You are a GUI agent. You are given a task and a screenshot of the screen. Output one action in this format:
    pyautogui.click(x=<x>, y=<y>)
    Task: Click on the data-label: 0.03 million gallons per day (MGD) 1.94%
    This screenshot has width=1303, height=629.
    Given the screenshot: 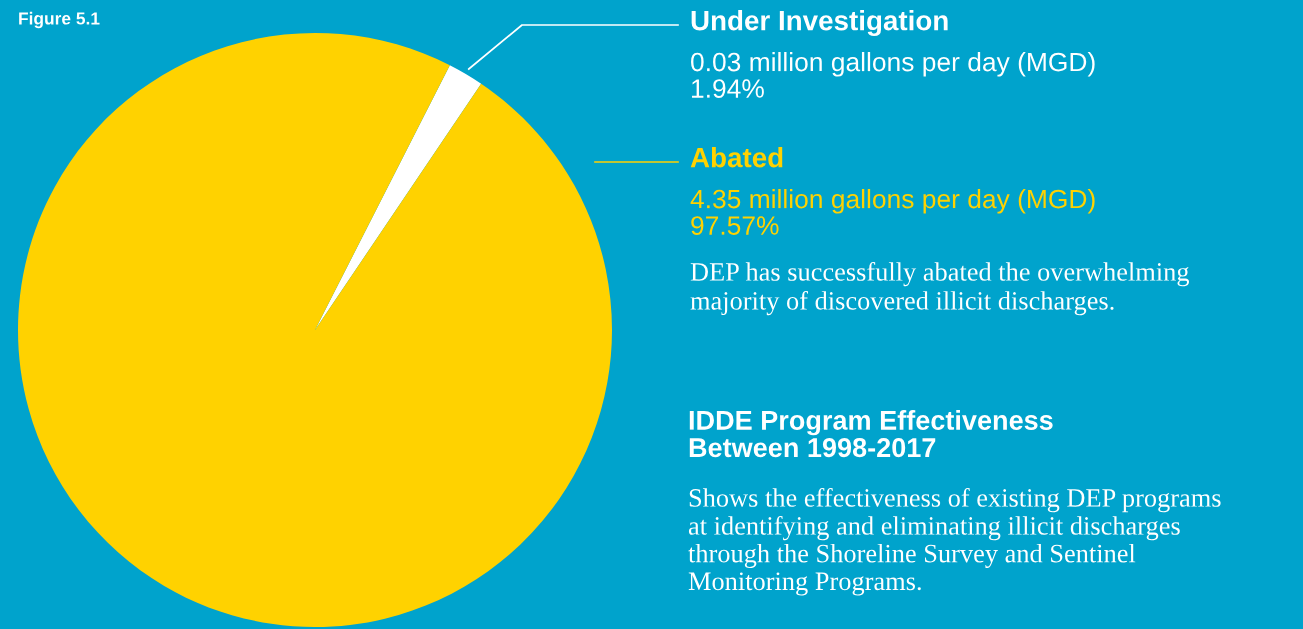 What is the action you would take?
    pyautogui.click(x=893, y=75)
    